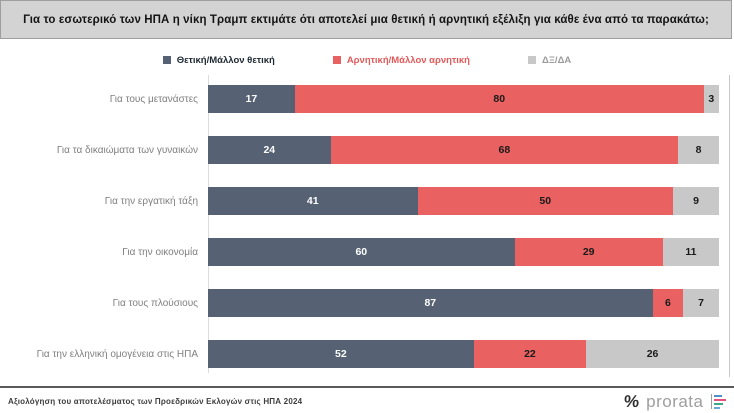 The image size is (734, 413). I want to click on chart-row: Για την οικονομία 60 29 11, so click(367, 252).